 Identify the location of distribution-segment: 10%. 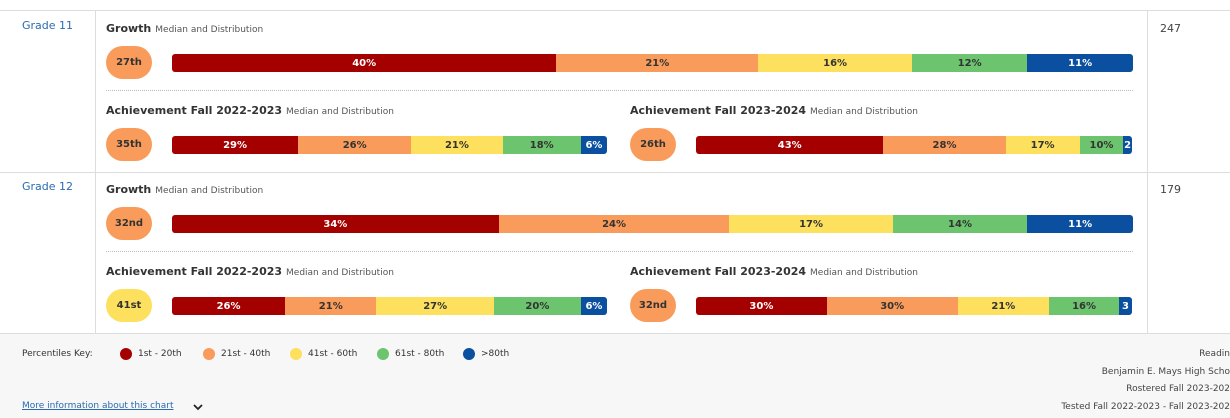
(1101, 145).